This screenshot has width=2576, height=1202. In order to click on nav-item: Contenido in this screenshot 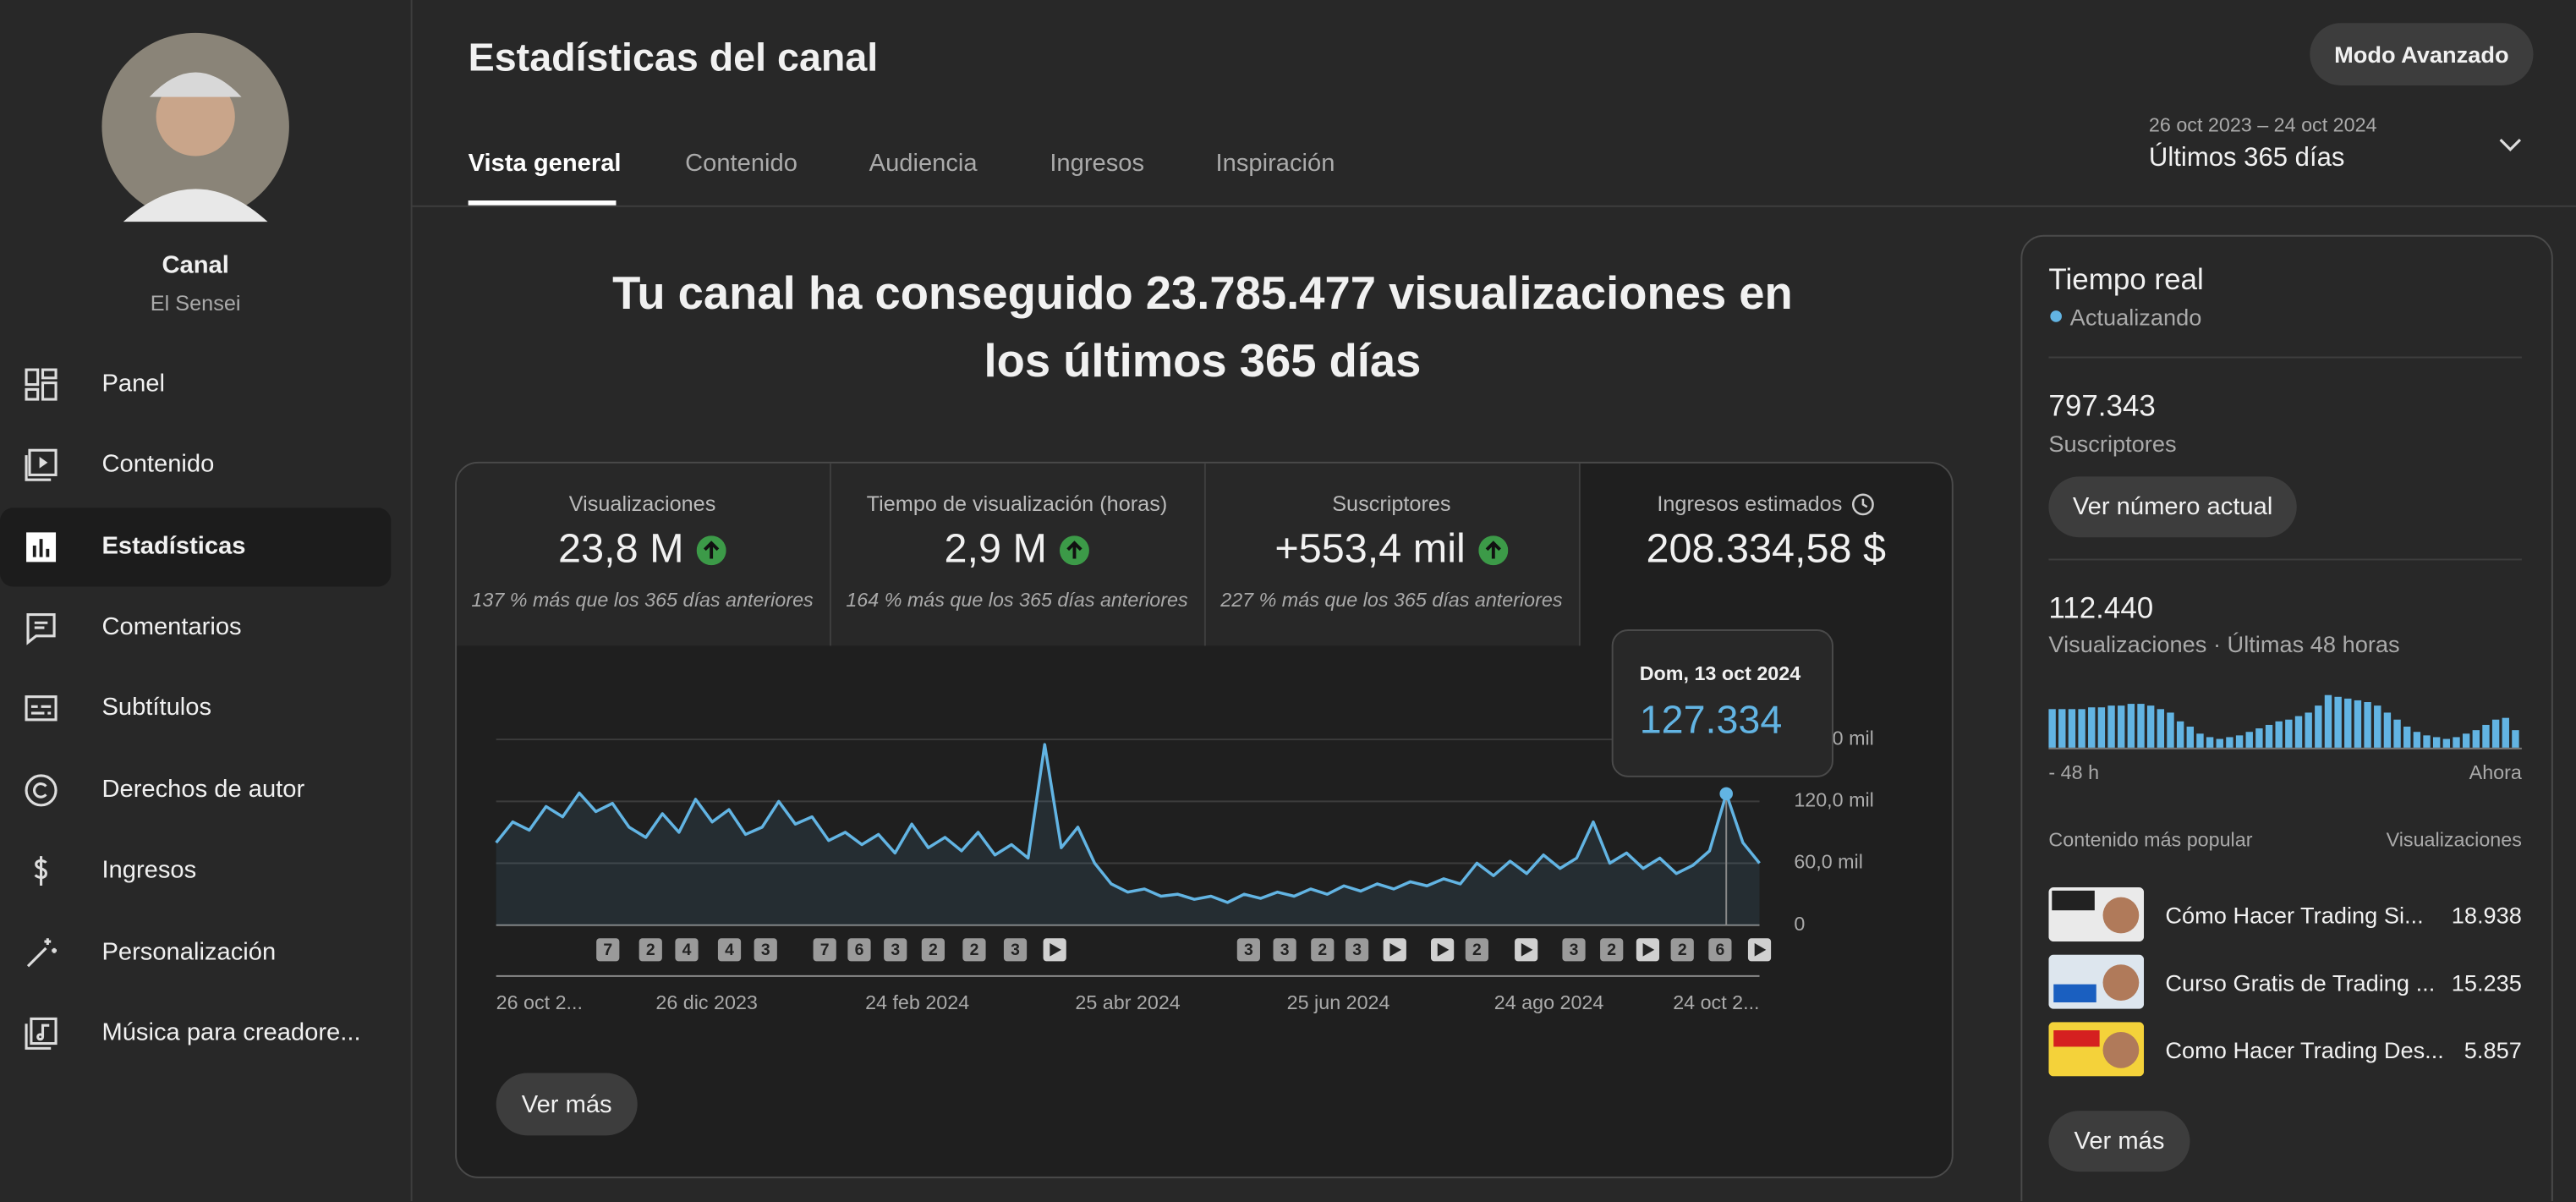, I will do `click(158, 464)`.